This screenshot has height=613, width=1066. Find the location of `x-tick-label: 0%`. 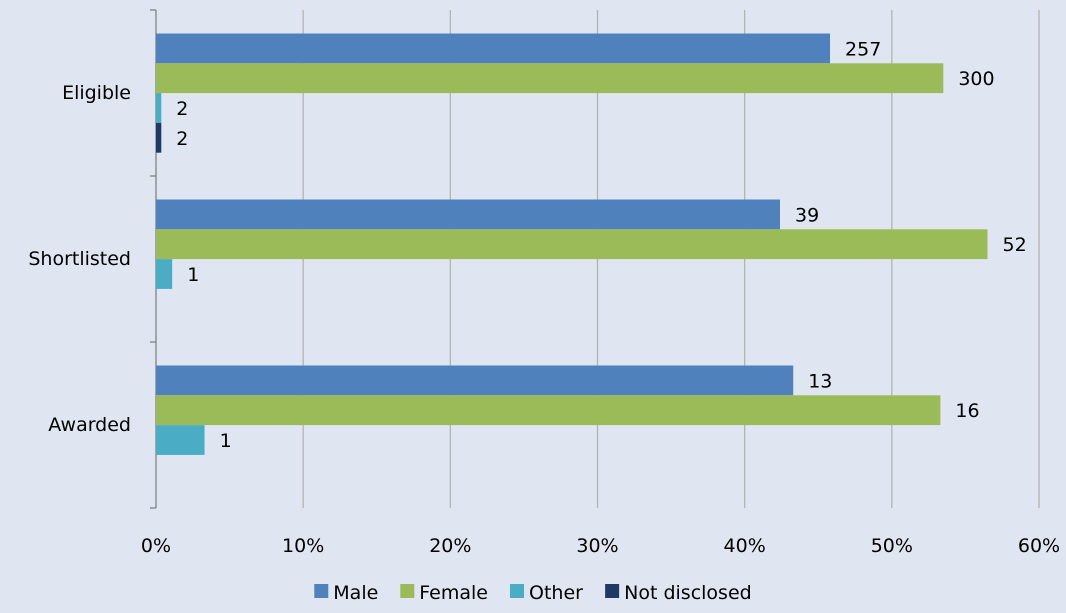

x-tick-label: 0% is located at coordinates (156, 546).